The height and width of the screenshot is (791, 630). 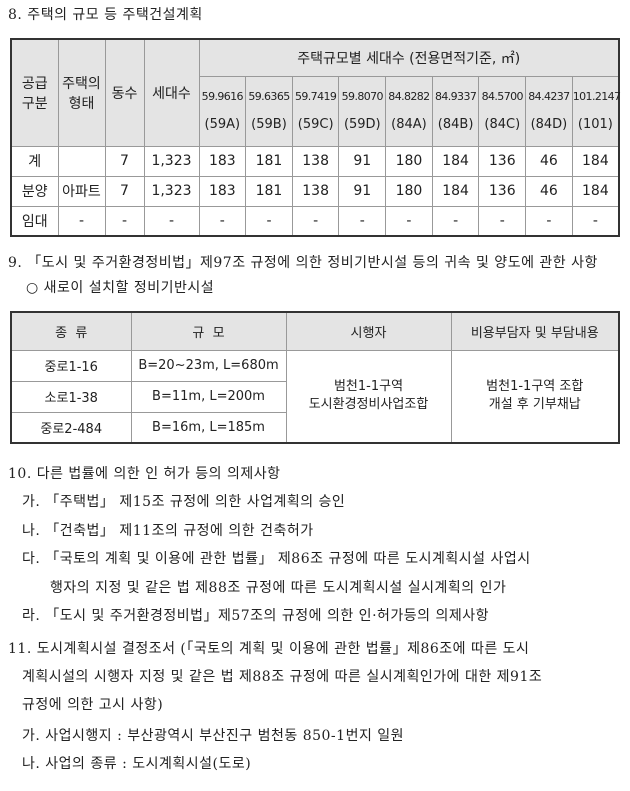 I want to click on size-area: 84.9337, so click(x=455, y=96).